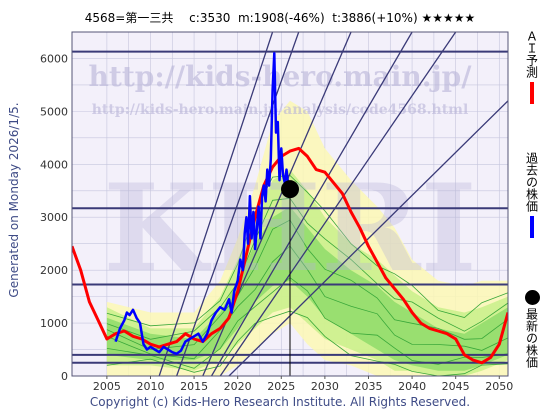 Image resolution: width=560 pixels, height=420 pixels. Describe the element at coordinates (499, 386) in the screenshot. I see `x-tick-label: 2050` at that location.